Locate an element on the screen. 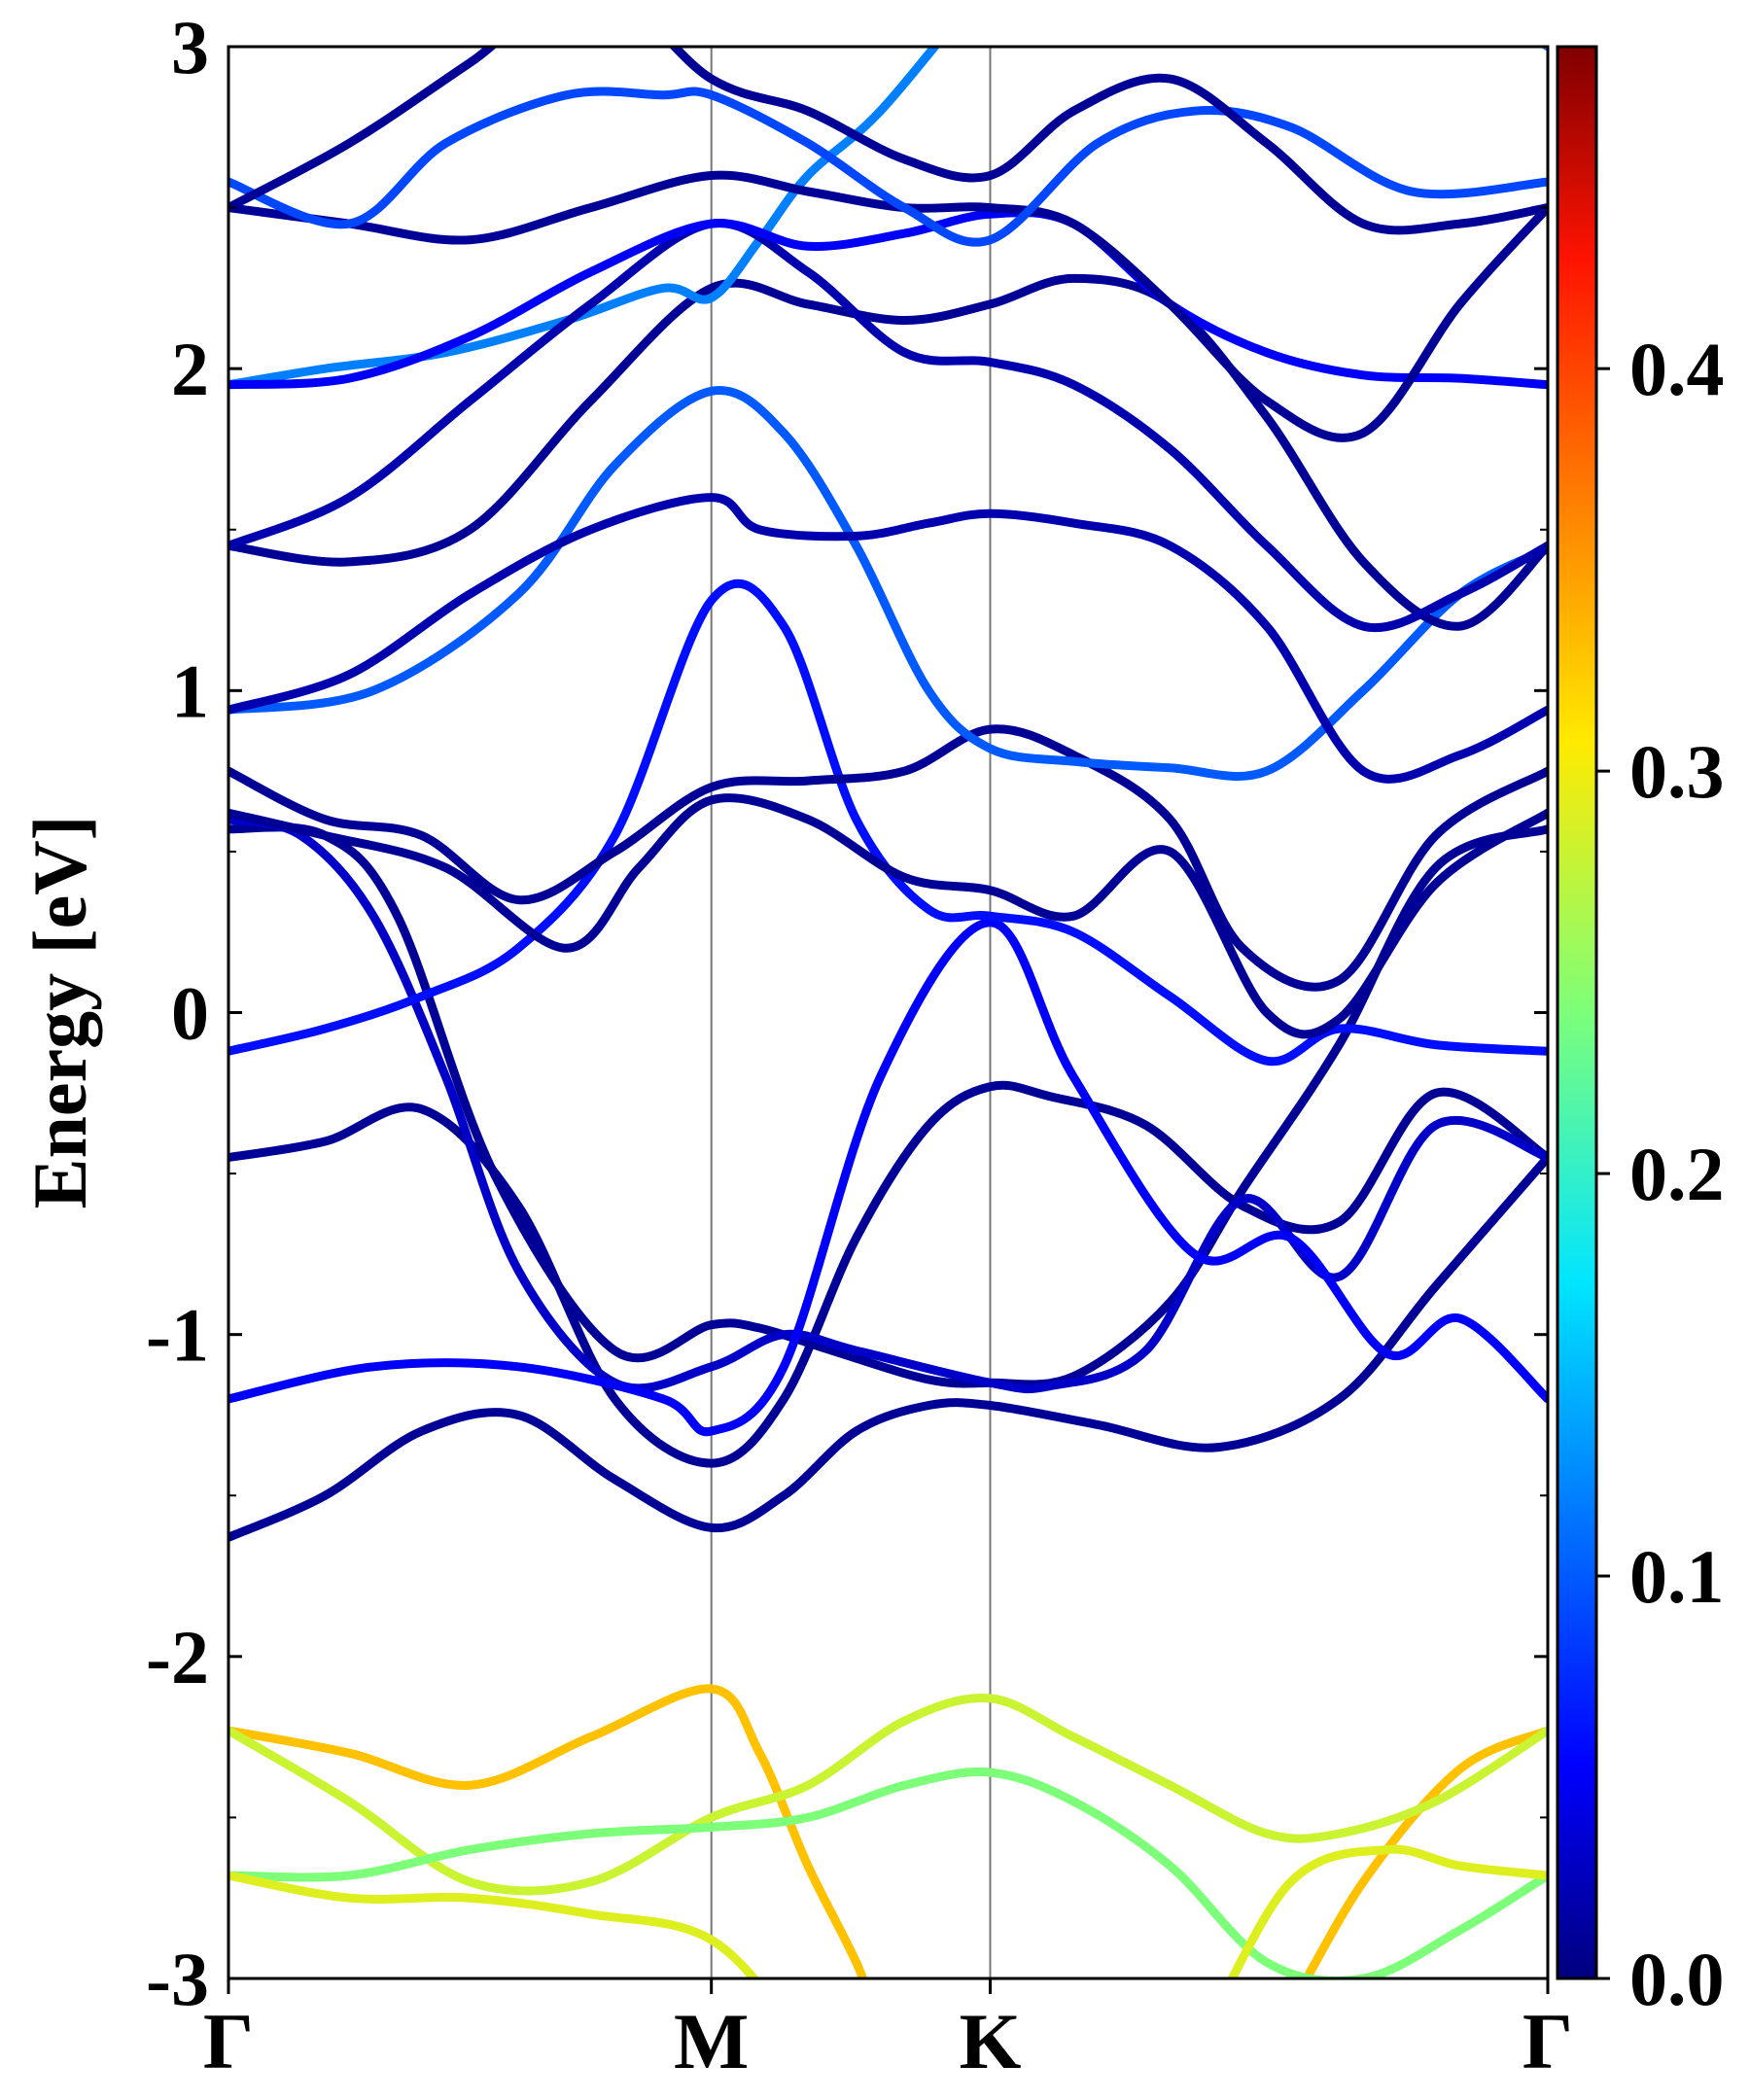  colorbar-tick-label-4: 0.4 is located at coordinates (1677, 369).